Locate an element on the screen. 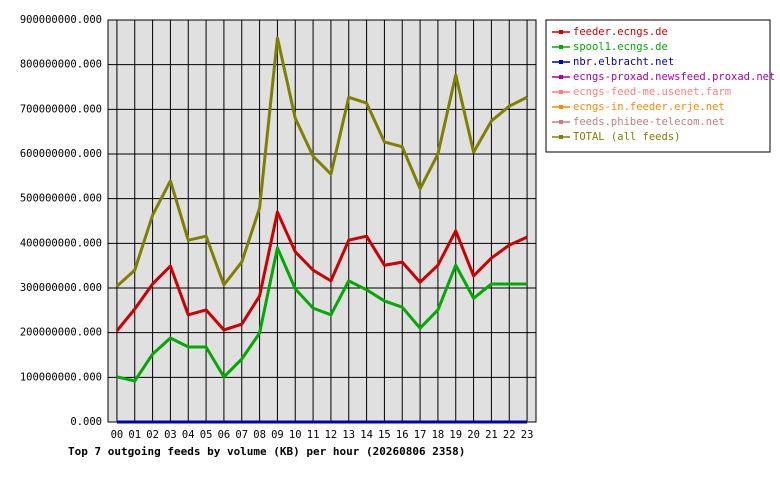  x-tick-label: 22 is located at coordinates (509, 435).